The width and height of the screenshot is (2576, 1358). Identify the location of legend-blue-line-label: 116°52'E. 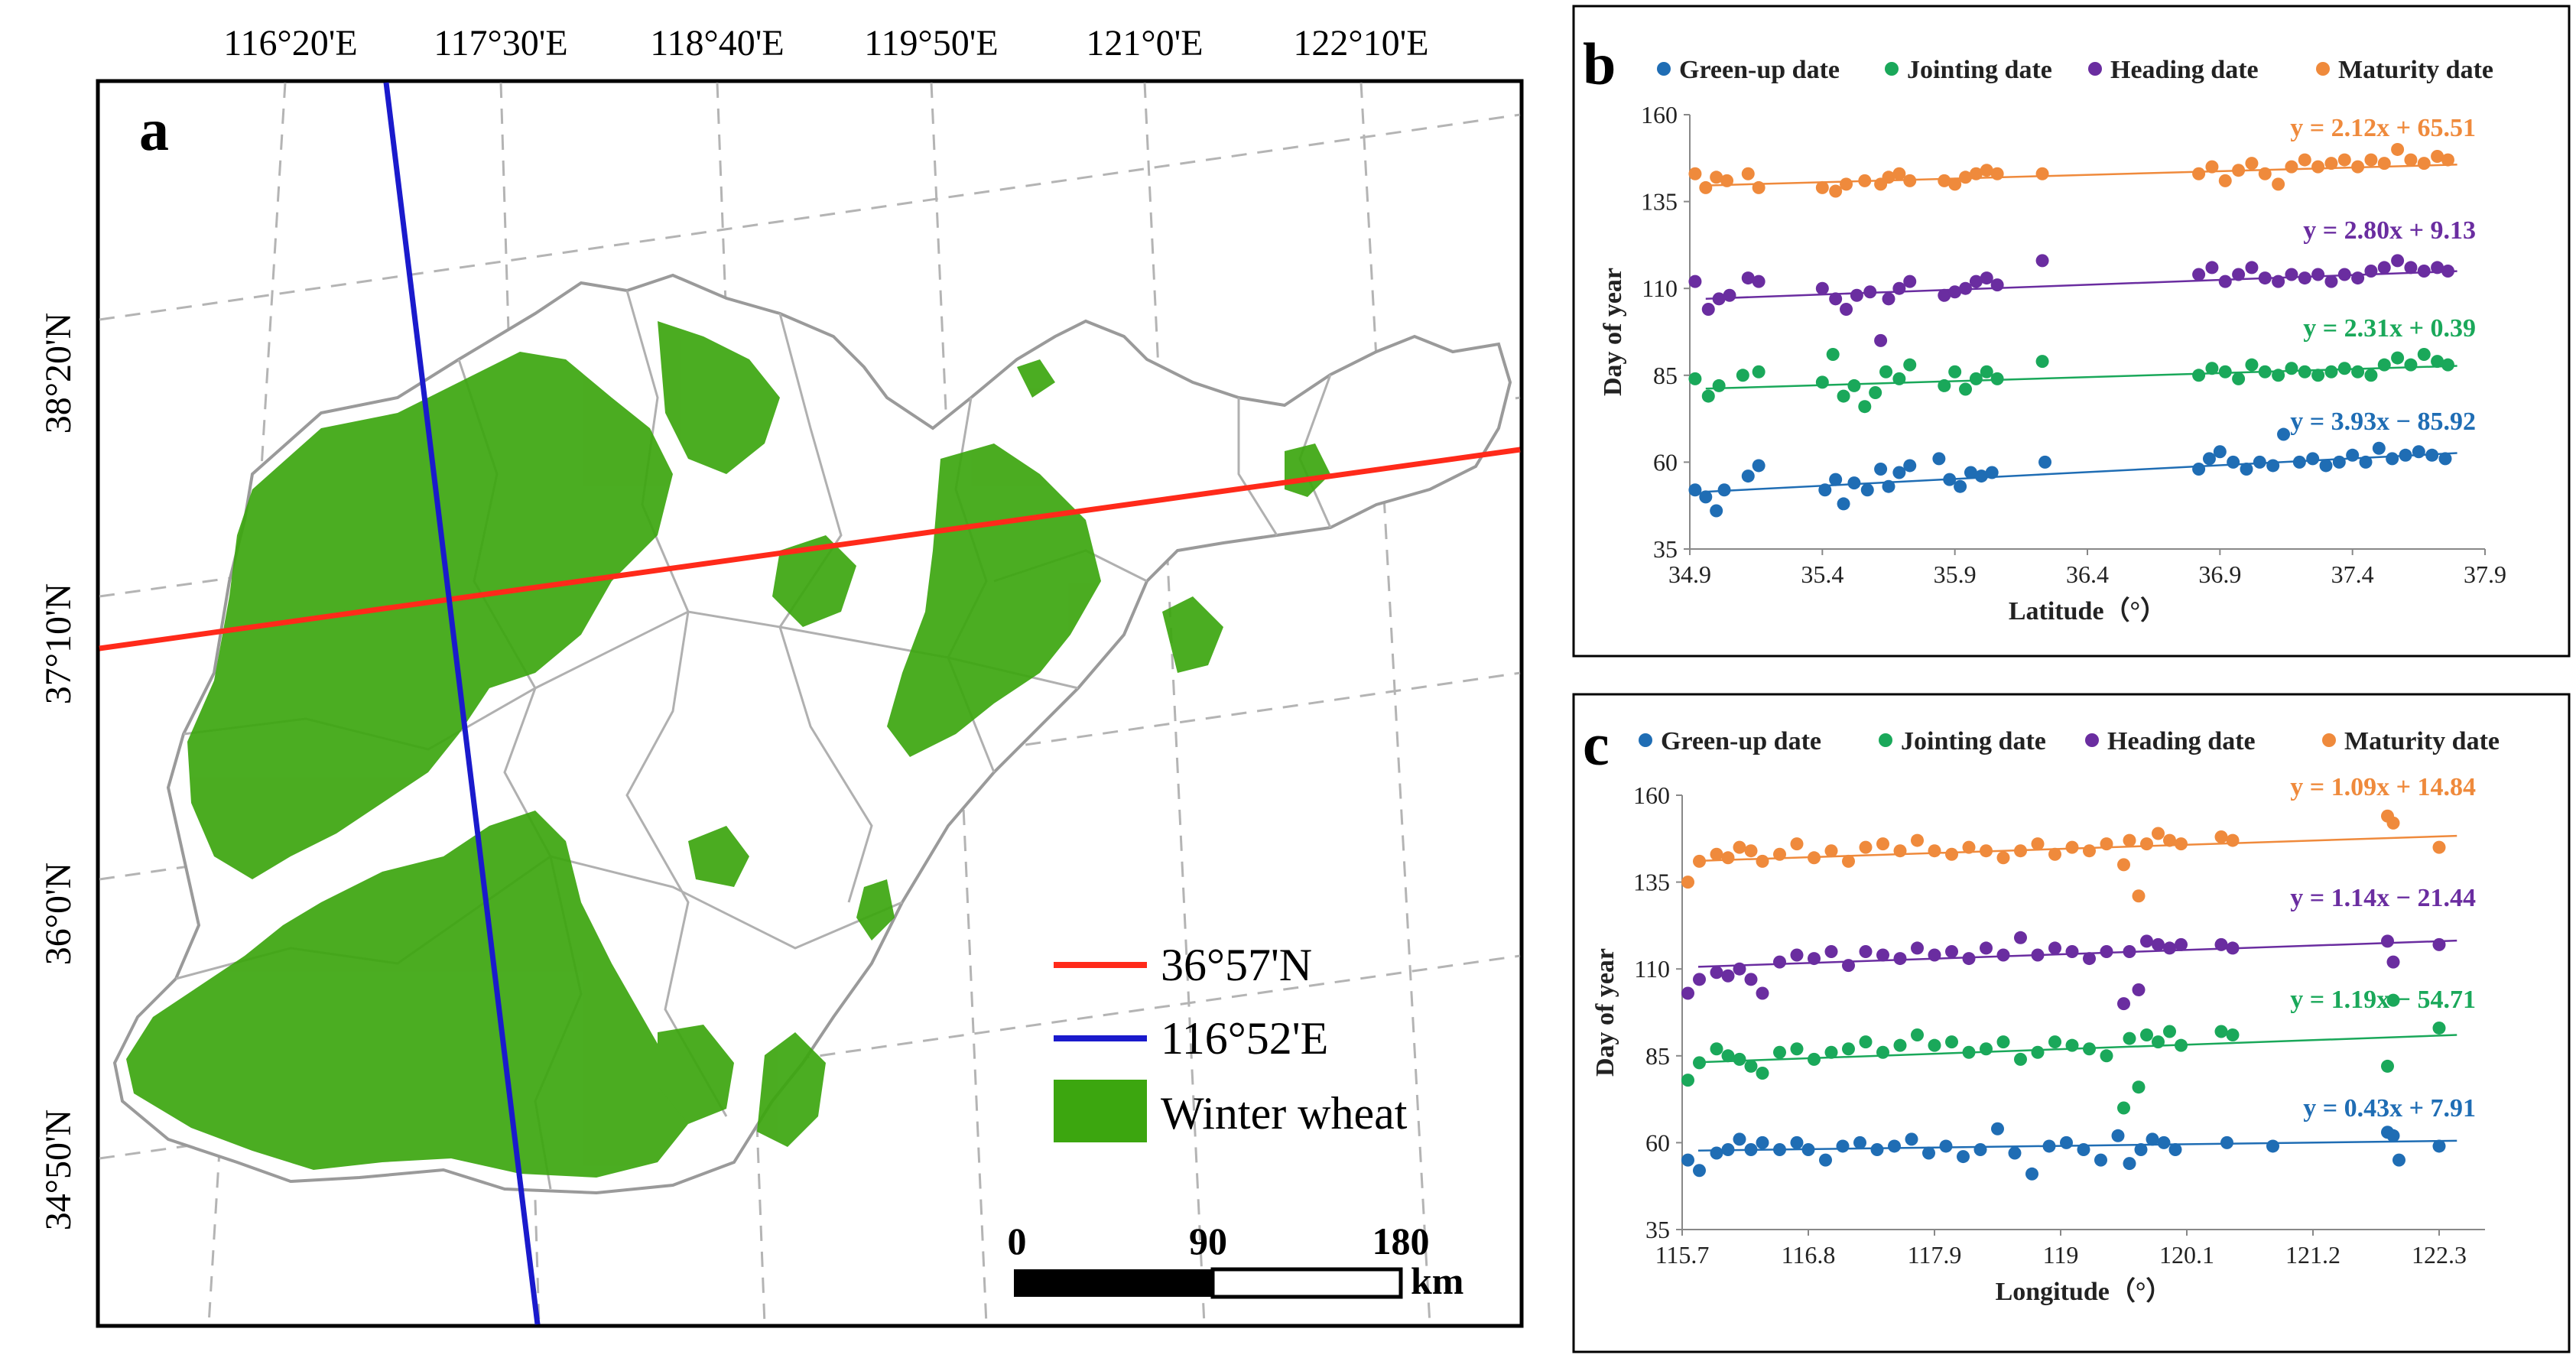
(1245, 1038).